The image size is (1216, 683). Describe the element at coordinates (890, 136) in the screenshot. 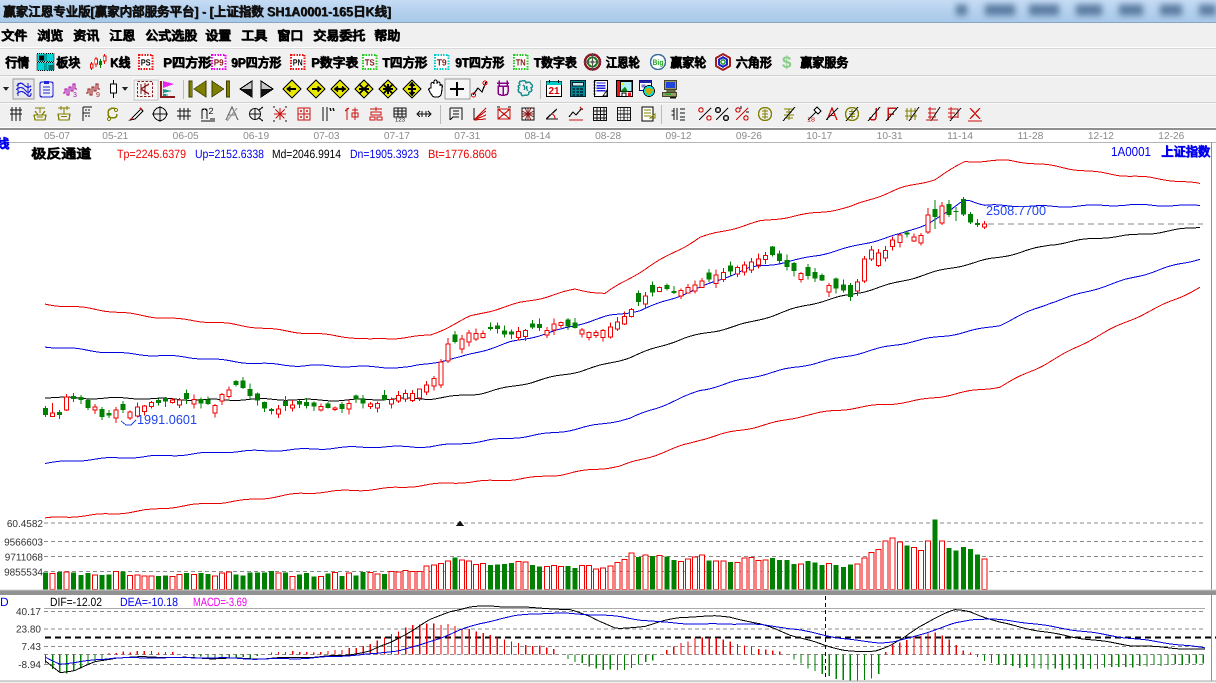

I see `svg-text: 10-31` at that location.